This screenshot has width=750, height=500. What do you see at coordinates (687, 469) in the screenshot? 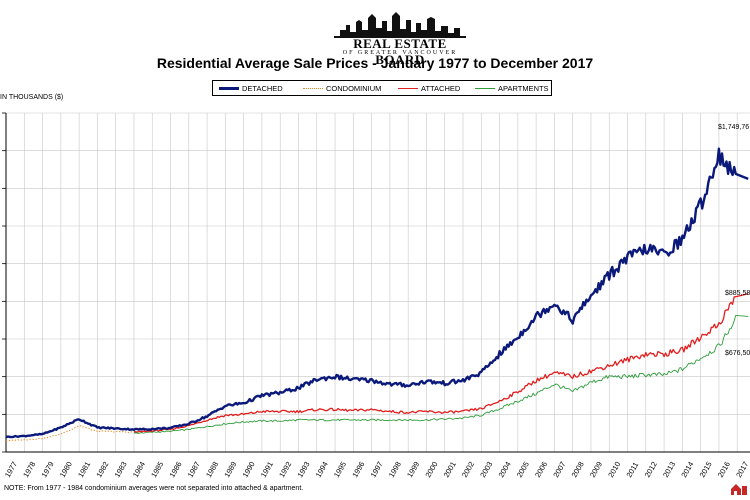
I see `x-tick-label: 2014` at bounding box center [687, 469].